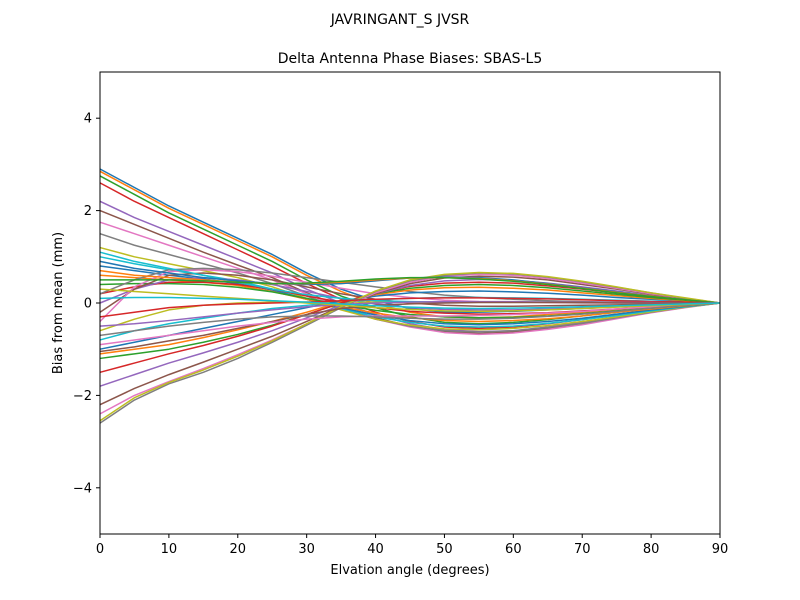 Image resolution: width=800 pixels, height=600 pixels. Describe the element at coordinates (100, 549) in the screenshot. I see `x-tick-label: 0` at that location.